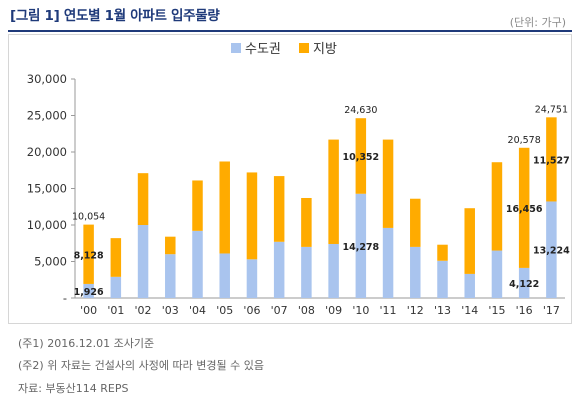  I want to click on data-label: 8,128, so click(89, 255).